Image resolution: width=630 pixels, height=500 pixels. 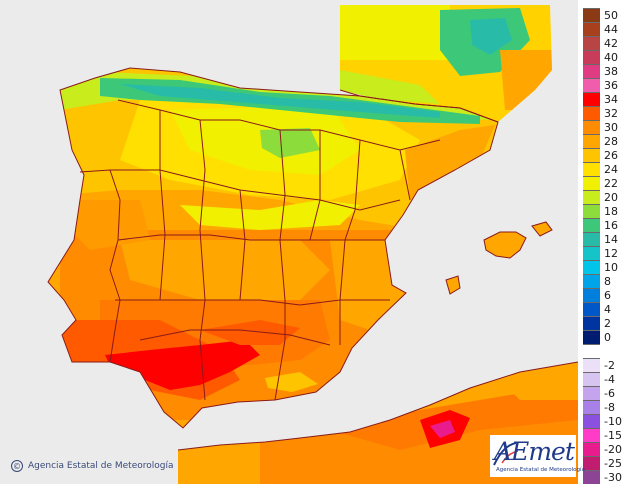 What do you see at coordinates (609, 407) in the screenshot?
I see `legend-label: -8` at bounding box center [609, 407].